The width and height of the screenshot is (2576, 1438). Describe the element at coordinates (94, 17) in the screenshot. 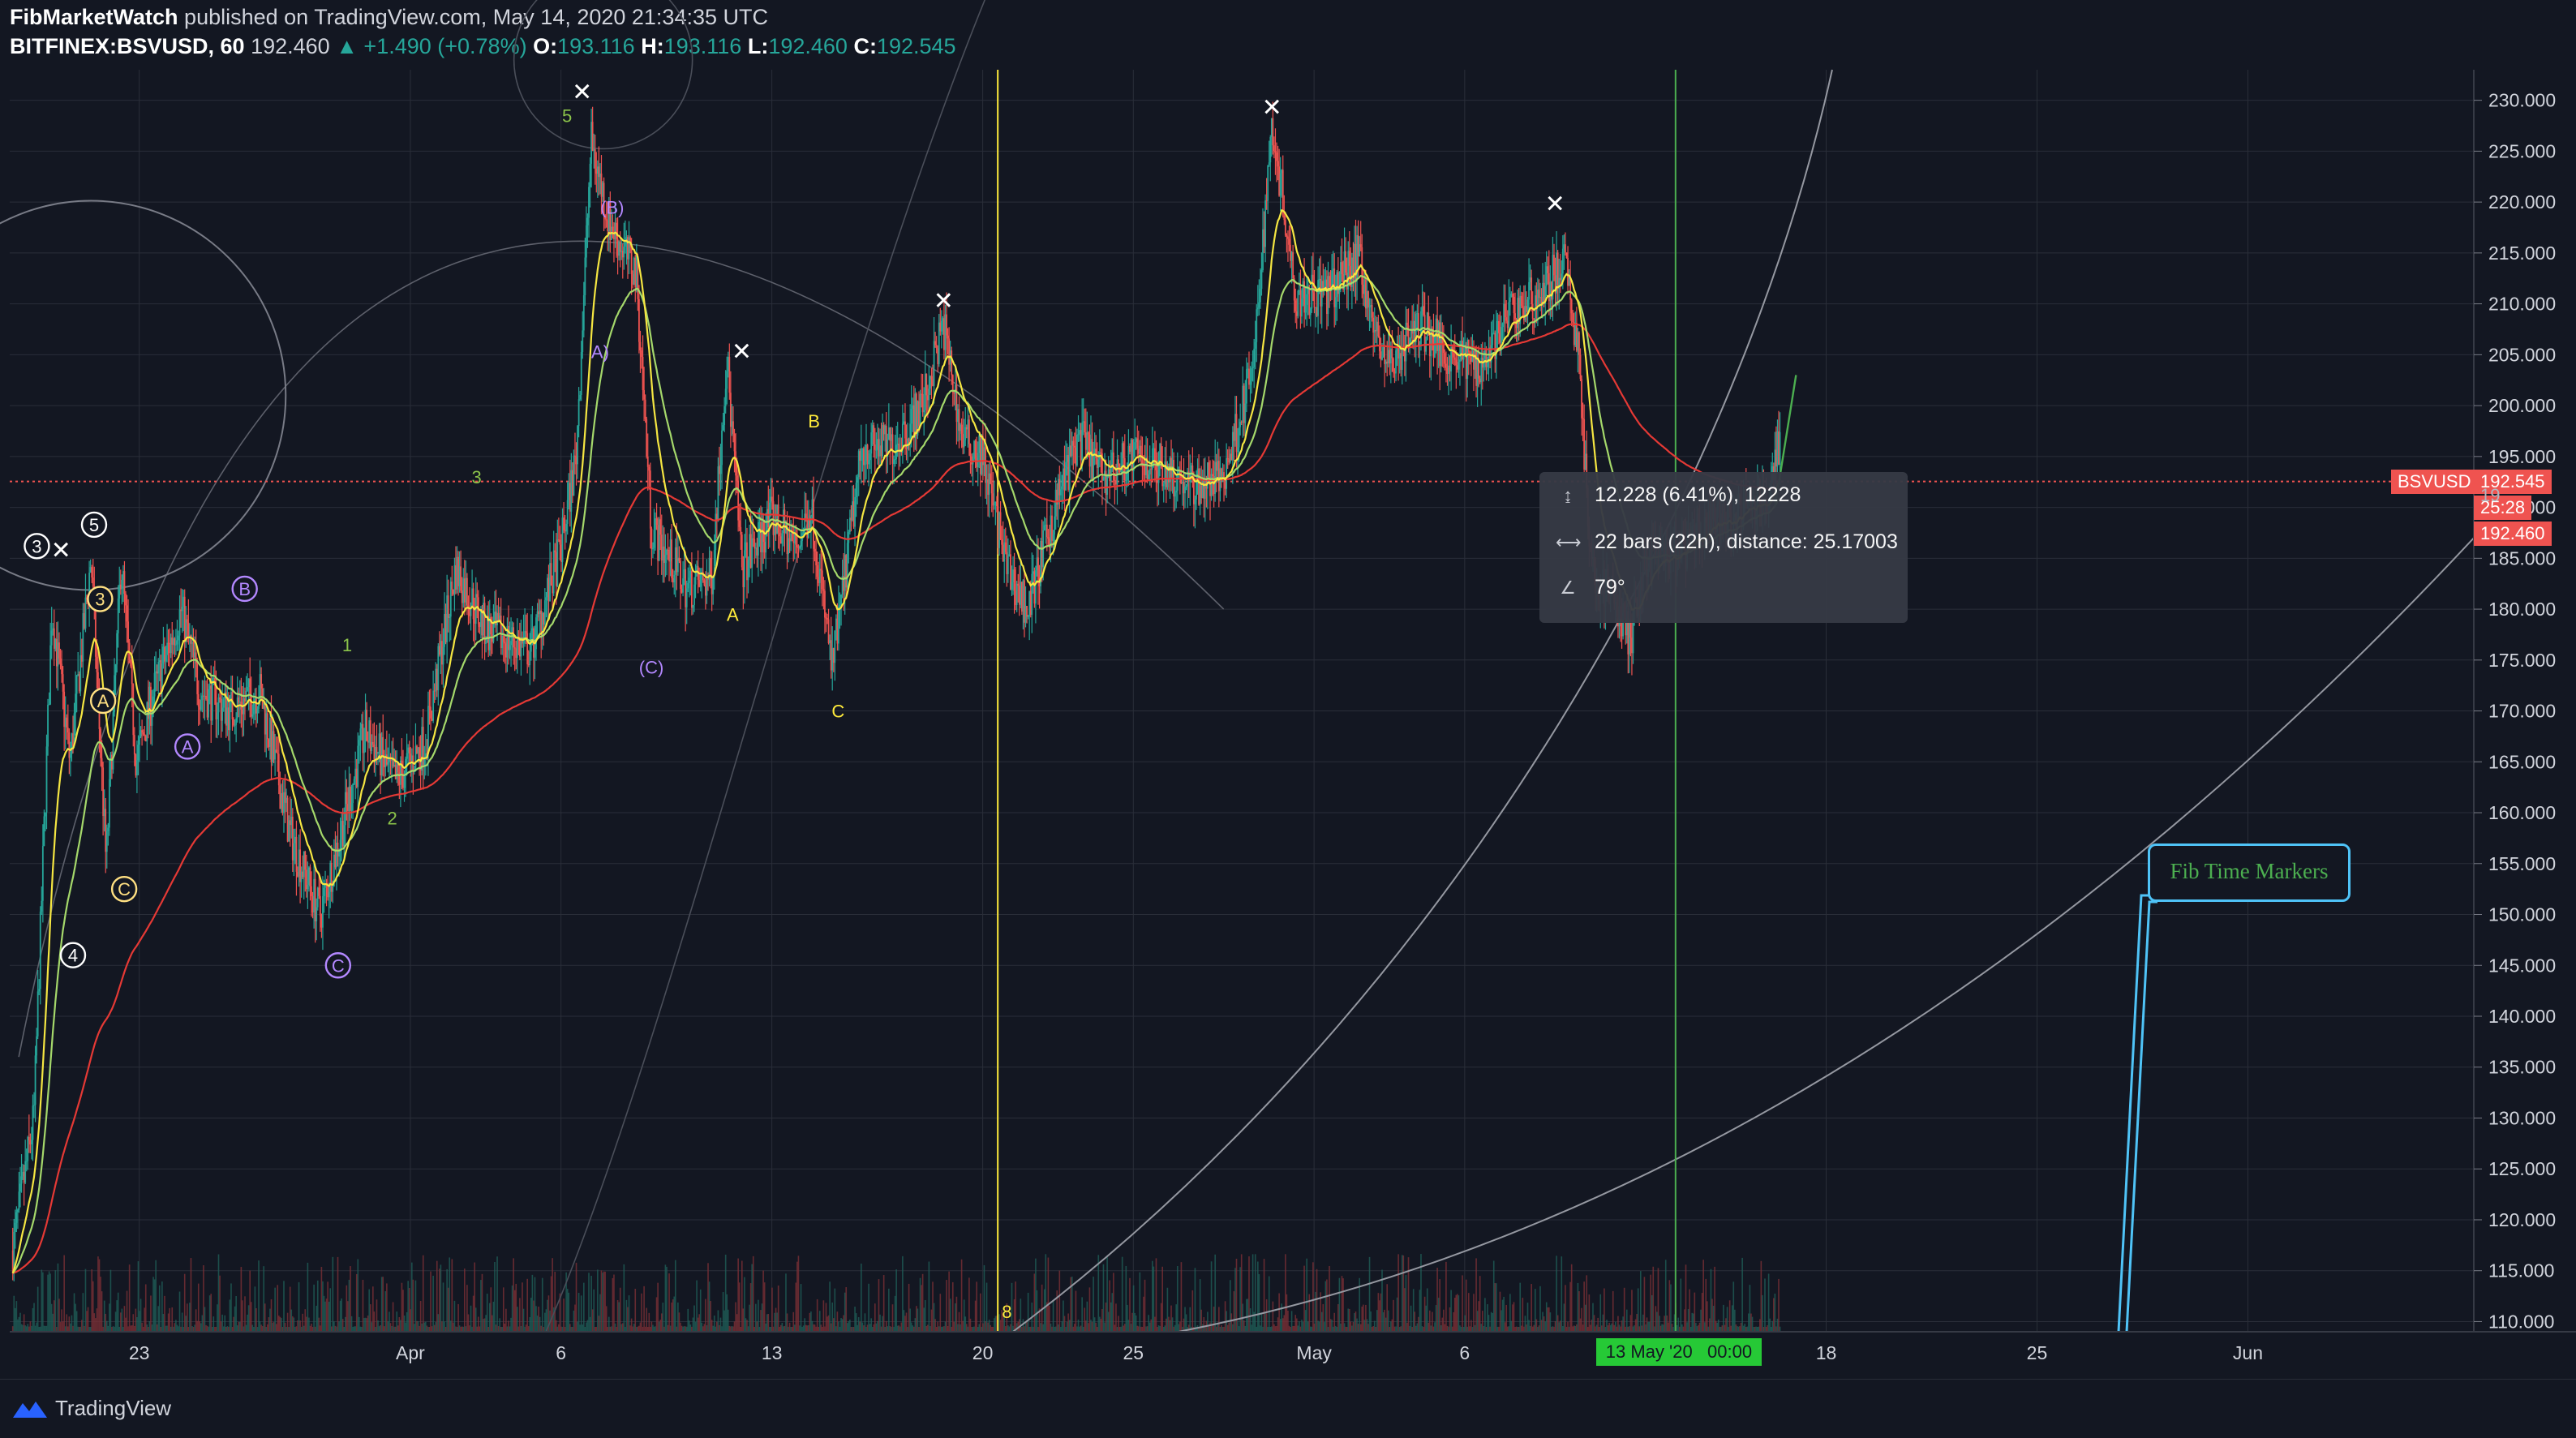

I see `publisher-name: FibMarketWatch` at that location.